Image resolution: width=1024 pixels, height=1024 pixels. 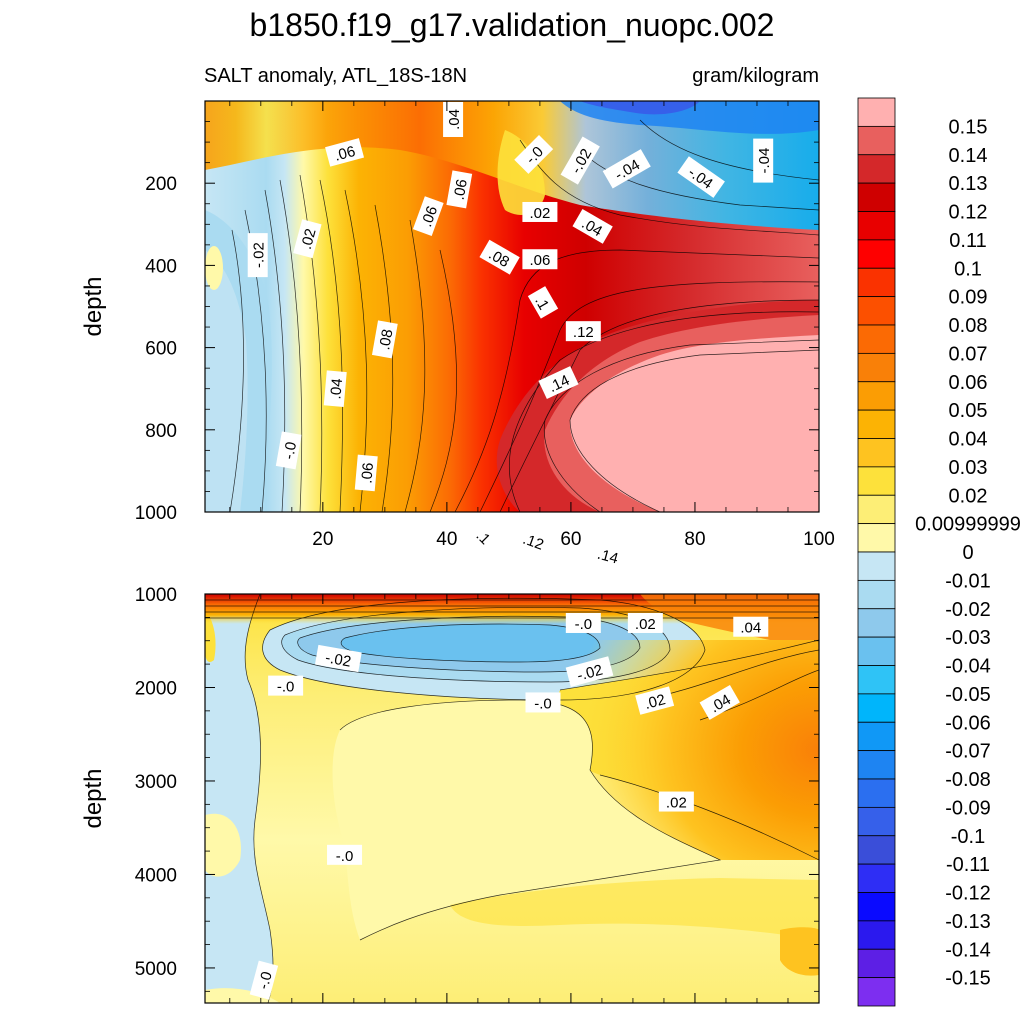 I want to click on upper-contour-label: .12, so click(x=533, y=541).